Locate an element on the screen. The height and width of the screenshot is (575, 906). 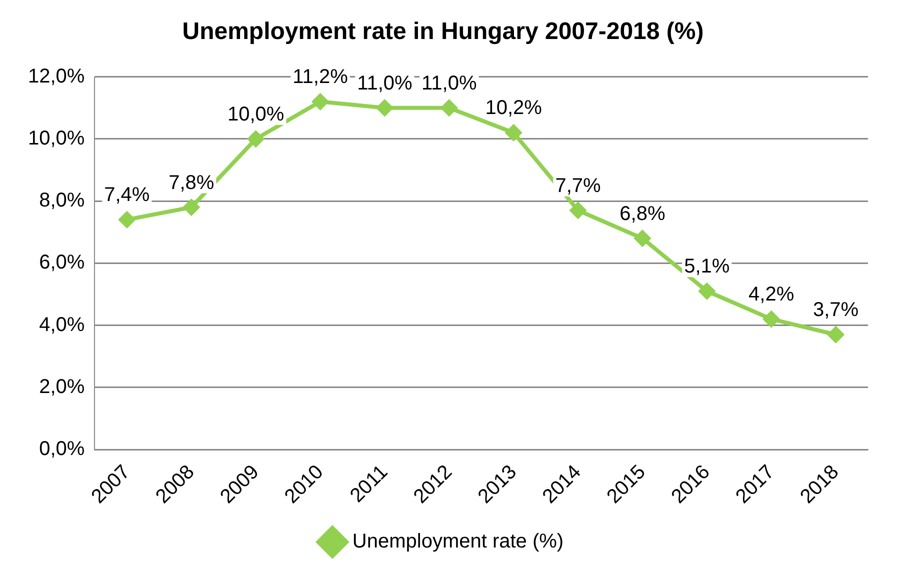
data-label: 10,2% is located at coordinates (513, 108).